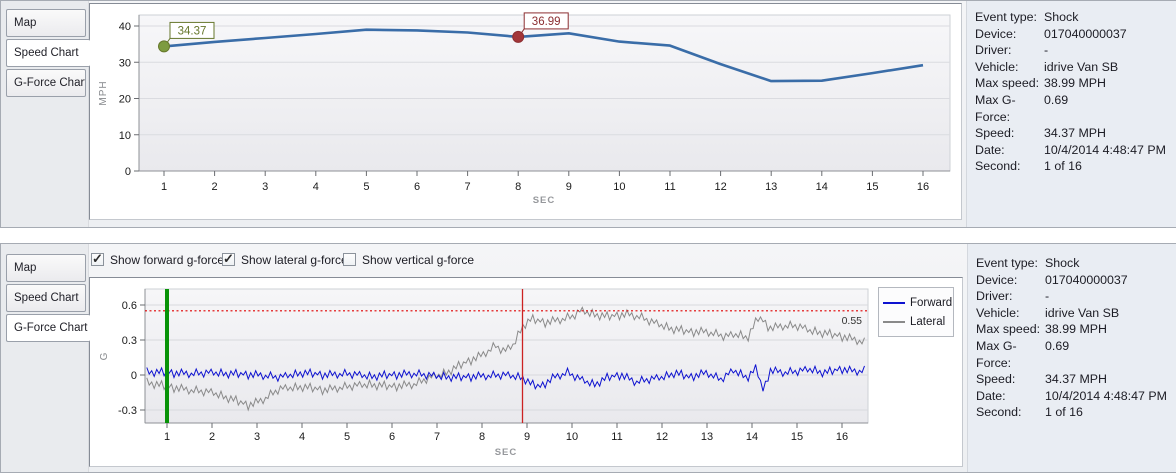 The height and width of the screenshot is (473, 1176). Describe the element at coordinates (931, 302) in the screenshot. I see `legend-label: Forward` at that location.